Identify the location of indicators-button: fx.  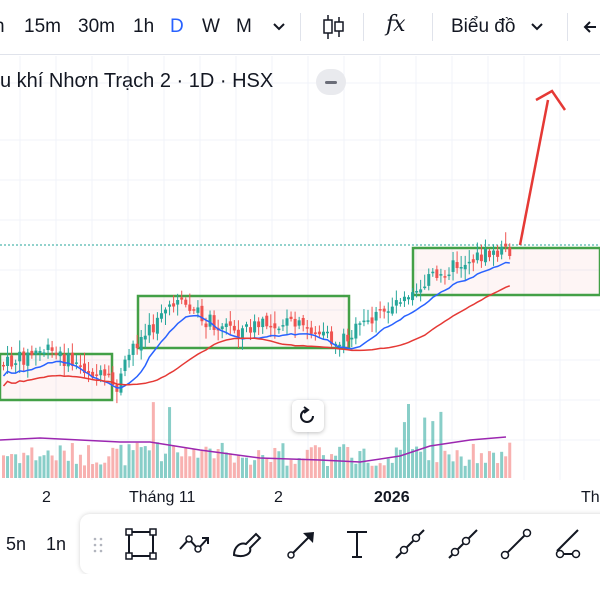
(403, 27).